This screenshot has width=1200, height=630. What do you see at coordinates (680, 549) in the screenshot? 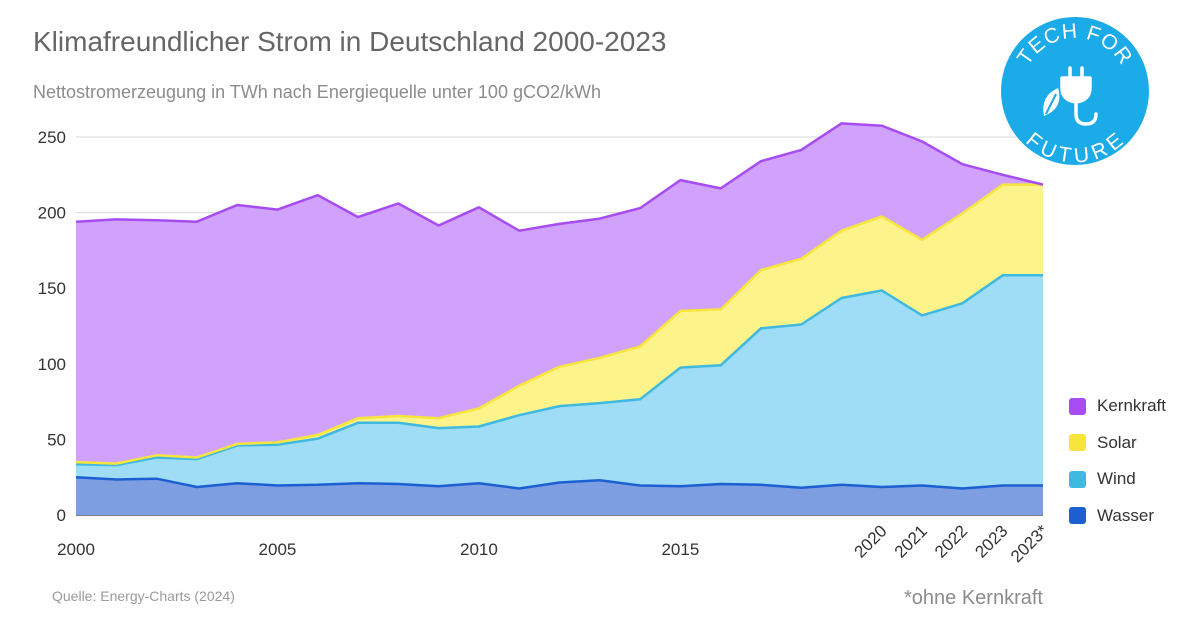
I see `x-tick-label: 2015` at bounding box center [680, 549].